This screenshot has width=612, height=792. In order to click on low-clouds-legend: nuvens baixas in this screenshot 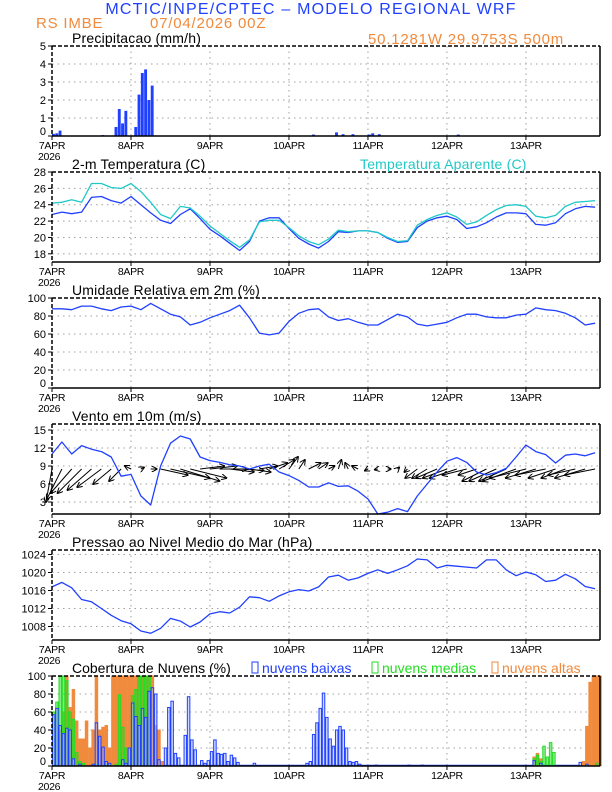, I will do `click(307, 668)`.